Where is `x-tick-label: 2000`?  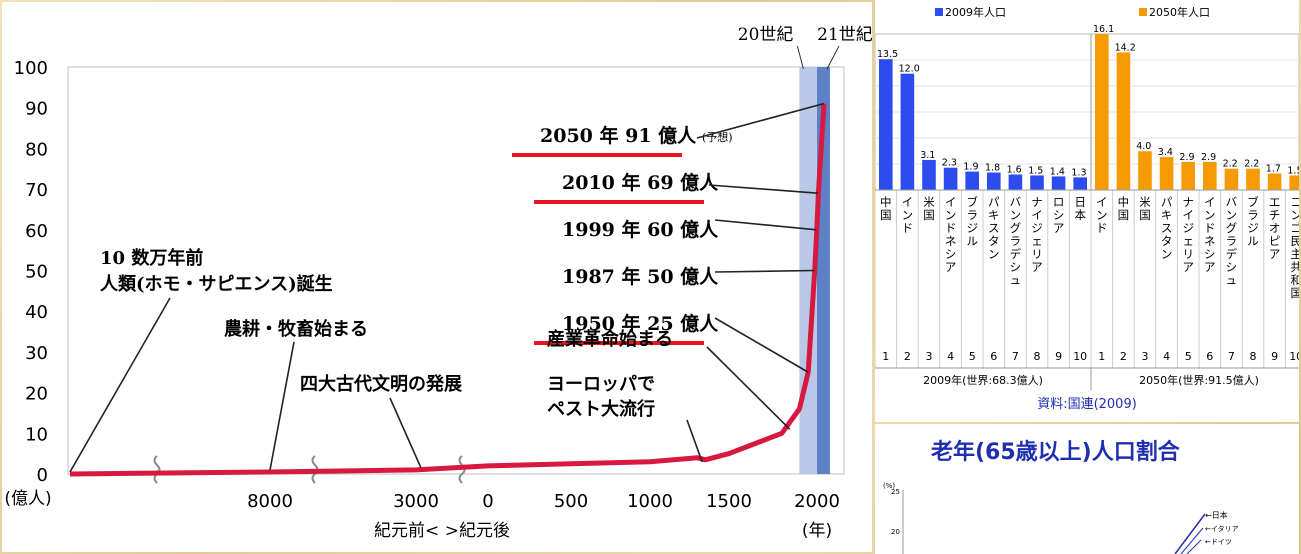
x-tick-label: 2000 is located at coordinates (817, 501).